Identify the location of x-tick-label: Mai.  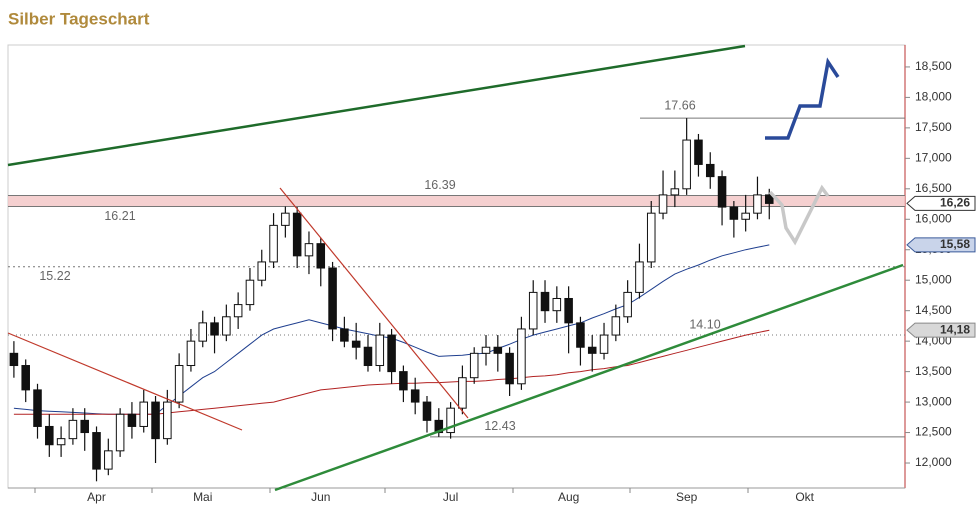
(202, 497).